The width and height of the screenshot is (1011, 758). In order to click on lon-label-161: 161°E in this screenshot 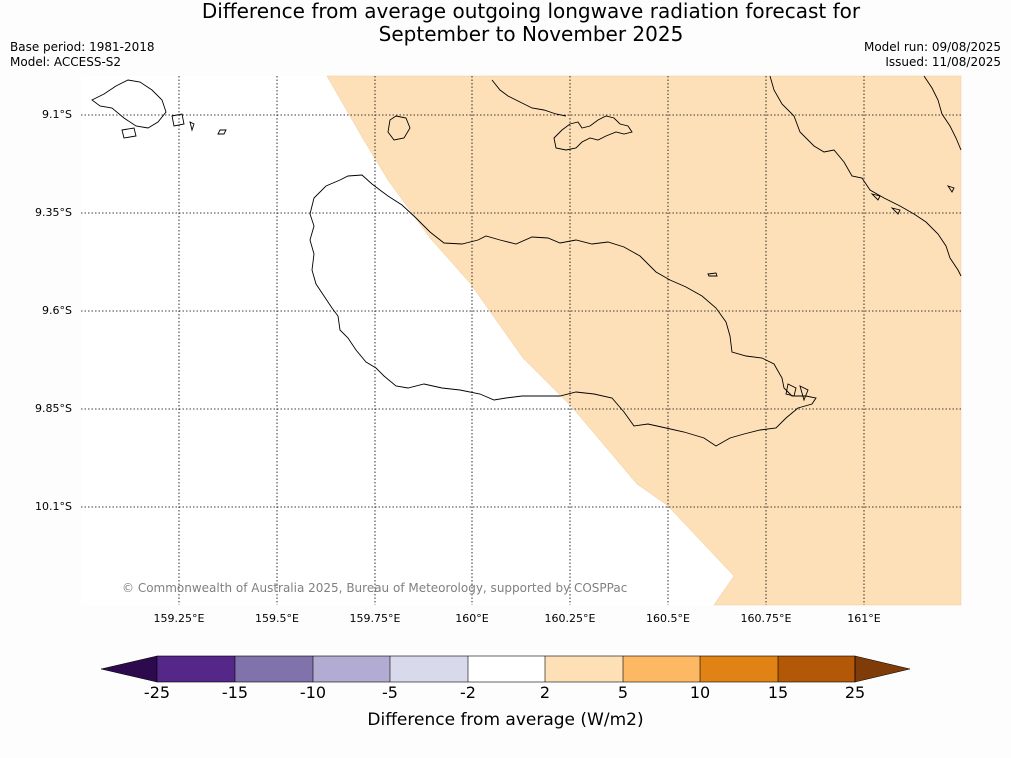, I will do `click(864, 618)`.